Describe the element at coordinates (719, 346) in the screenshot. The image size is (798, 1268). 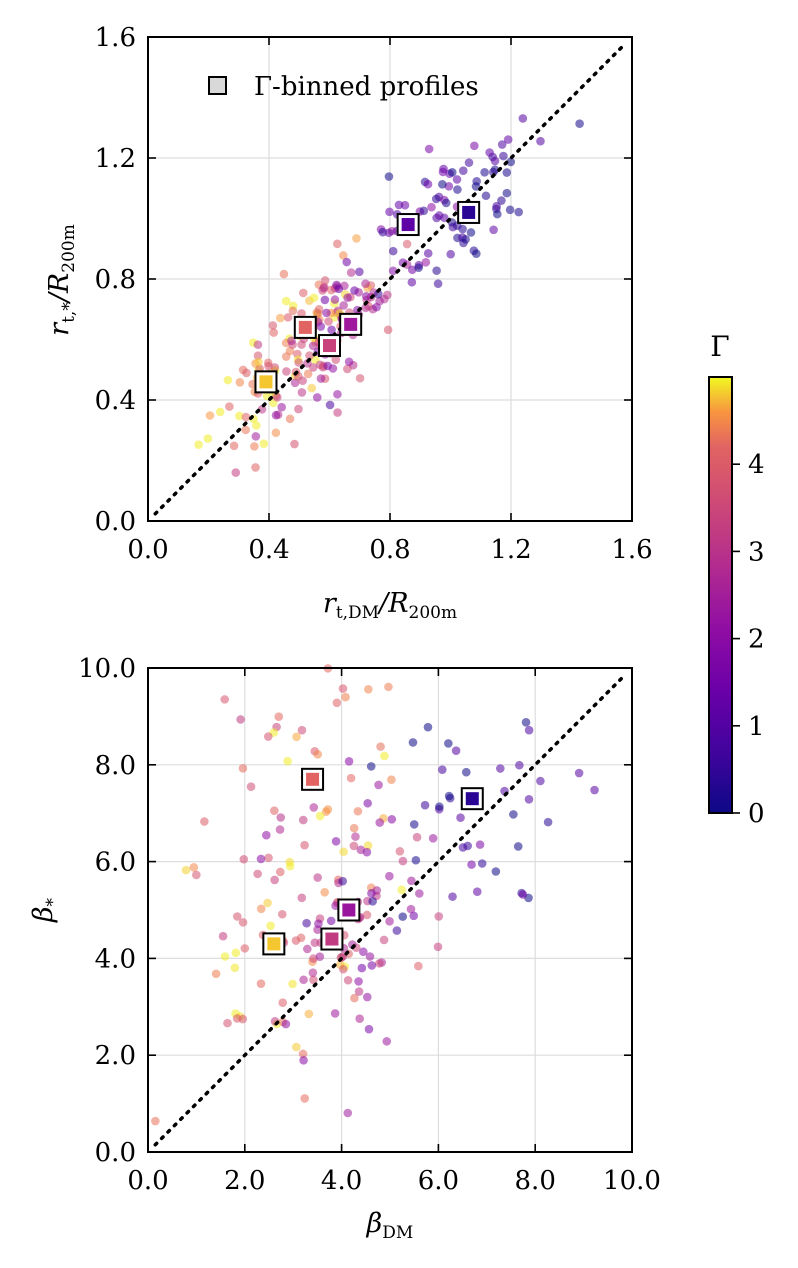
I see `colorbar-title: Γ` at that location.